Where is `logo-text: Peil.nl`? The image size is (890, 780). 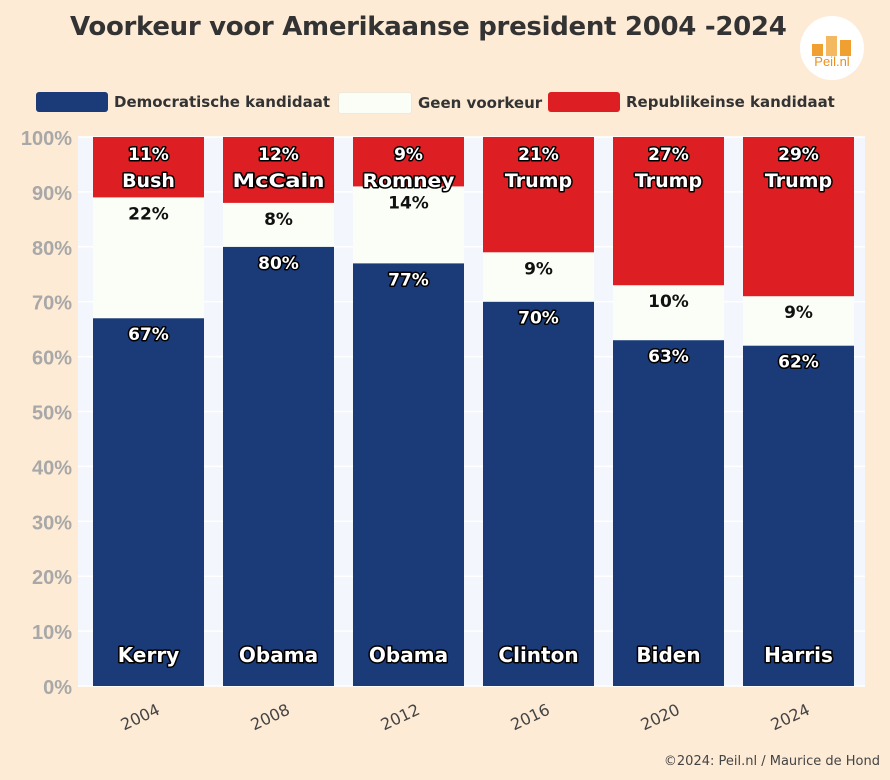 logo-text: Peil.nl is located at coordinates (832, 61).